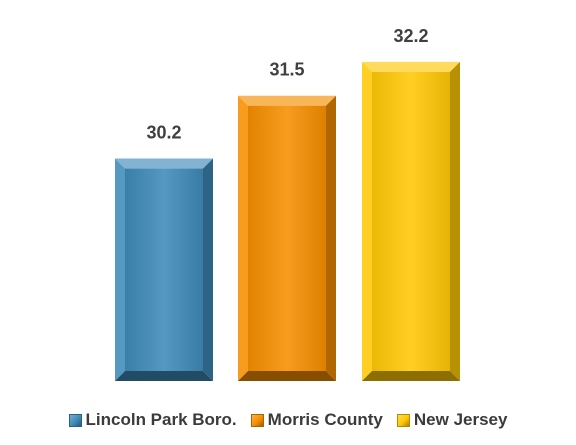  Describe the element at coordinates (257, 420) in the screenshot. I see `legend-swatch-morris-county` at that location.